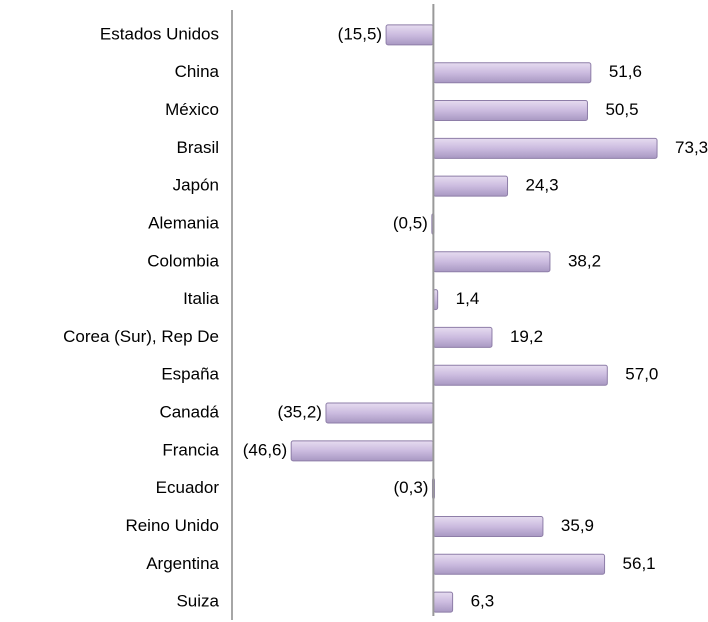  What do you see at coordinates (300, 412) in the screenshot?
I see `data-label: (35,2)` at bounding box center [300, 412].